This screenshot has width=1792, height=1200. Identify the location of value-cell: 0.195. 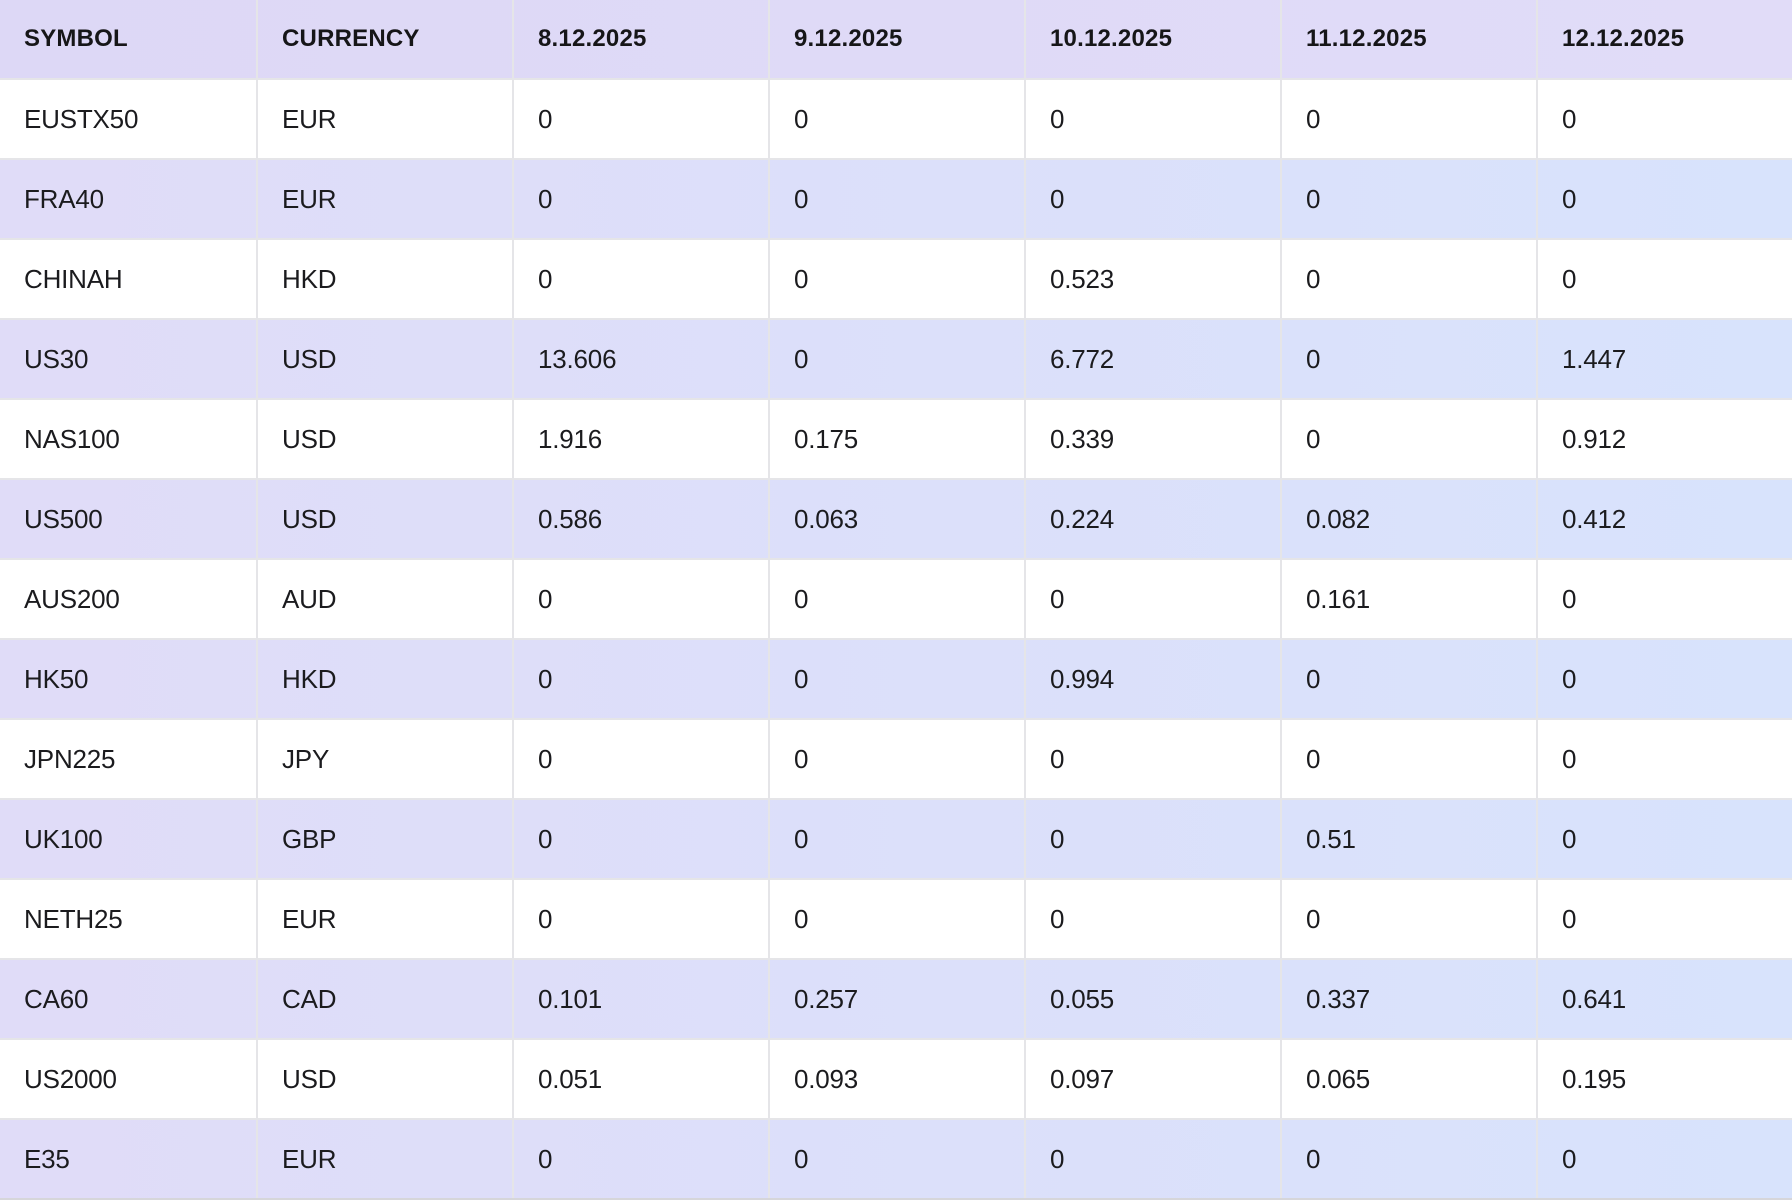
(1664, 1079).